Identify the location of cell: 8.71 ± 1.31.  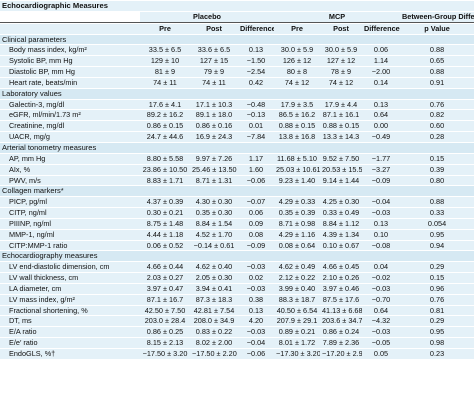
(214, 180).